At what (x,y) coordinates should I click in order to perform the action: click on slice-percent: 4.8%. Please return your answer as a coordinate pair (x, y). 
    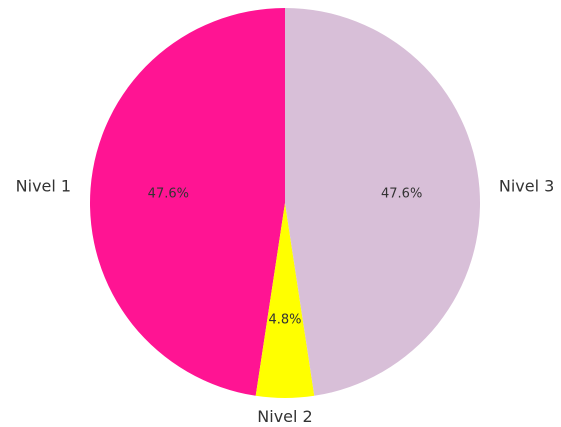
    Looking at the image, I should click on (284, 320).